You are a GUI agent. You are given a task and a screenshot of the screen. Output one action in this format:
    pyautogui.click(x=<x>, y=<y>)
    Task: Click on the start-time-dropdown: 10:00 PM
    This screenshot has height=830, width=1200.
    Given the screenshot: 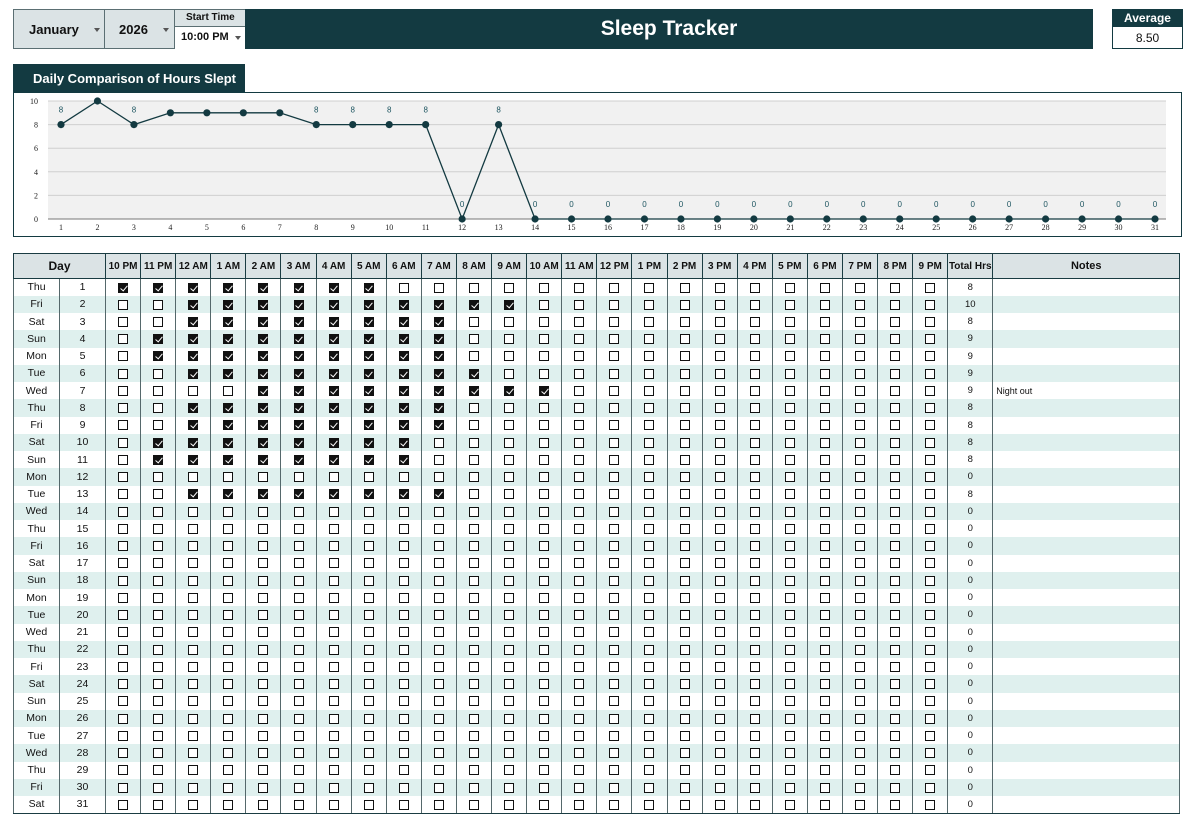 What is the action you would take?
    pyautogui.click(x=210, y=37)
    